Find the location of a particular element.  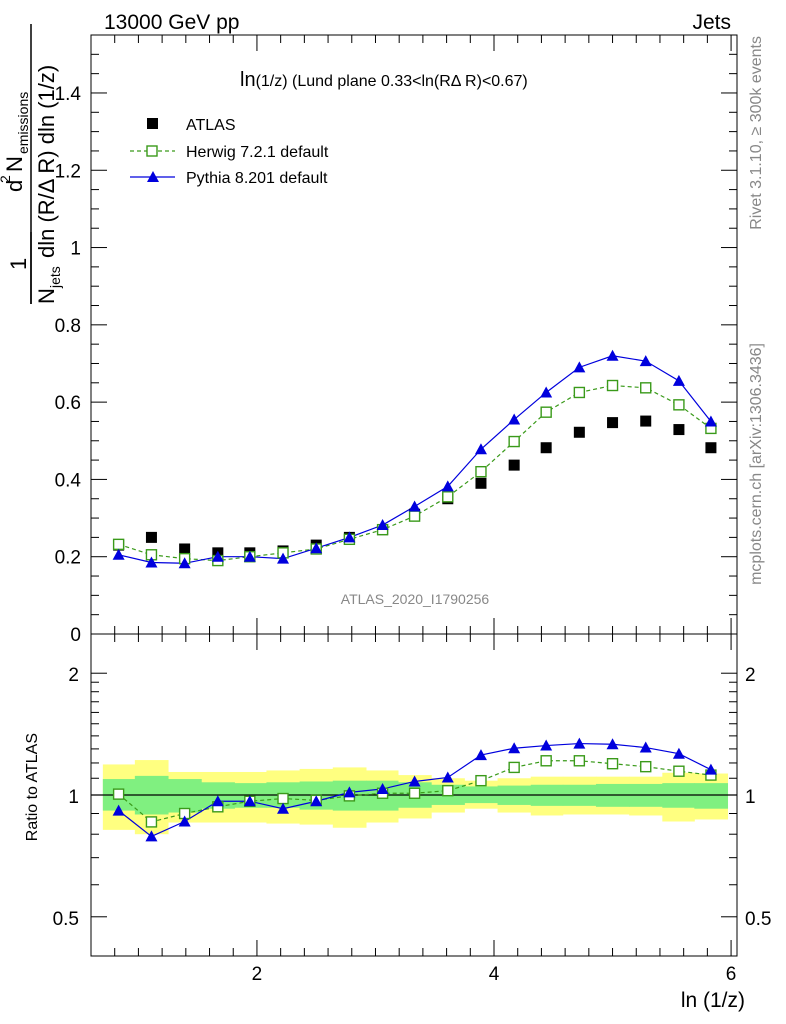

legend-label-herwig: Herwig 7.2.1 default is located at coordinates (257, 152).